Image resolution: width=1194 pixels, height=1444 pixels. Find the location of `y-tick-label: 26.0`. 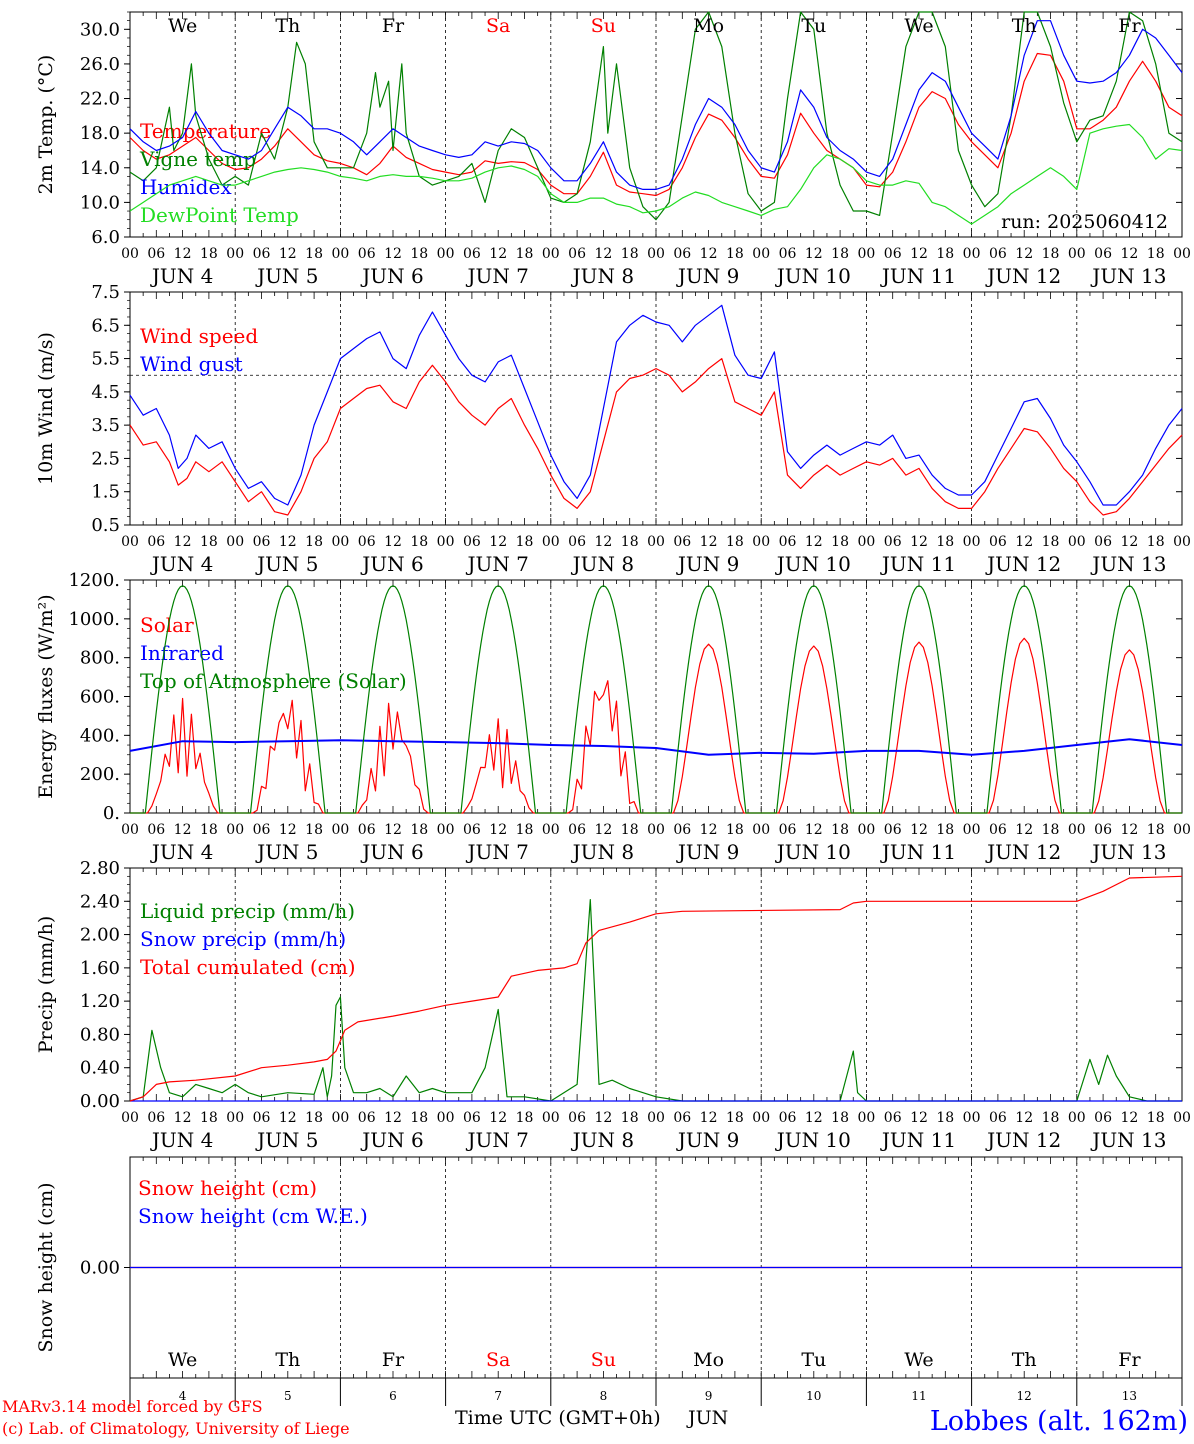

y-tick-label: 26.0 is located at coordinates (100, 64).